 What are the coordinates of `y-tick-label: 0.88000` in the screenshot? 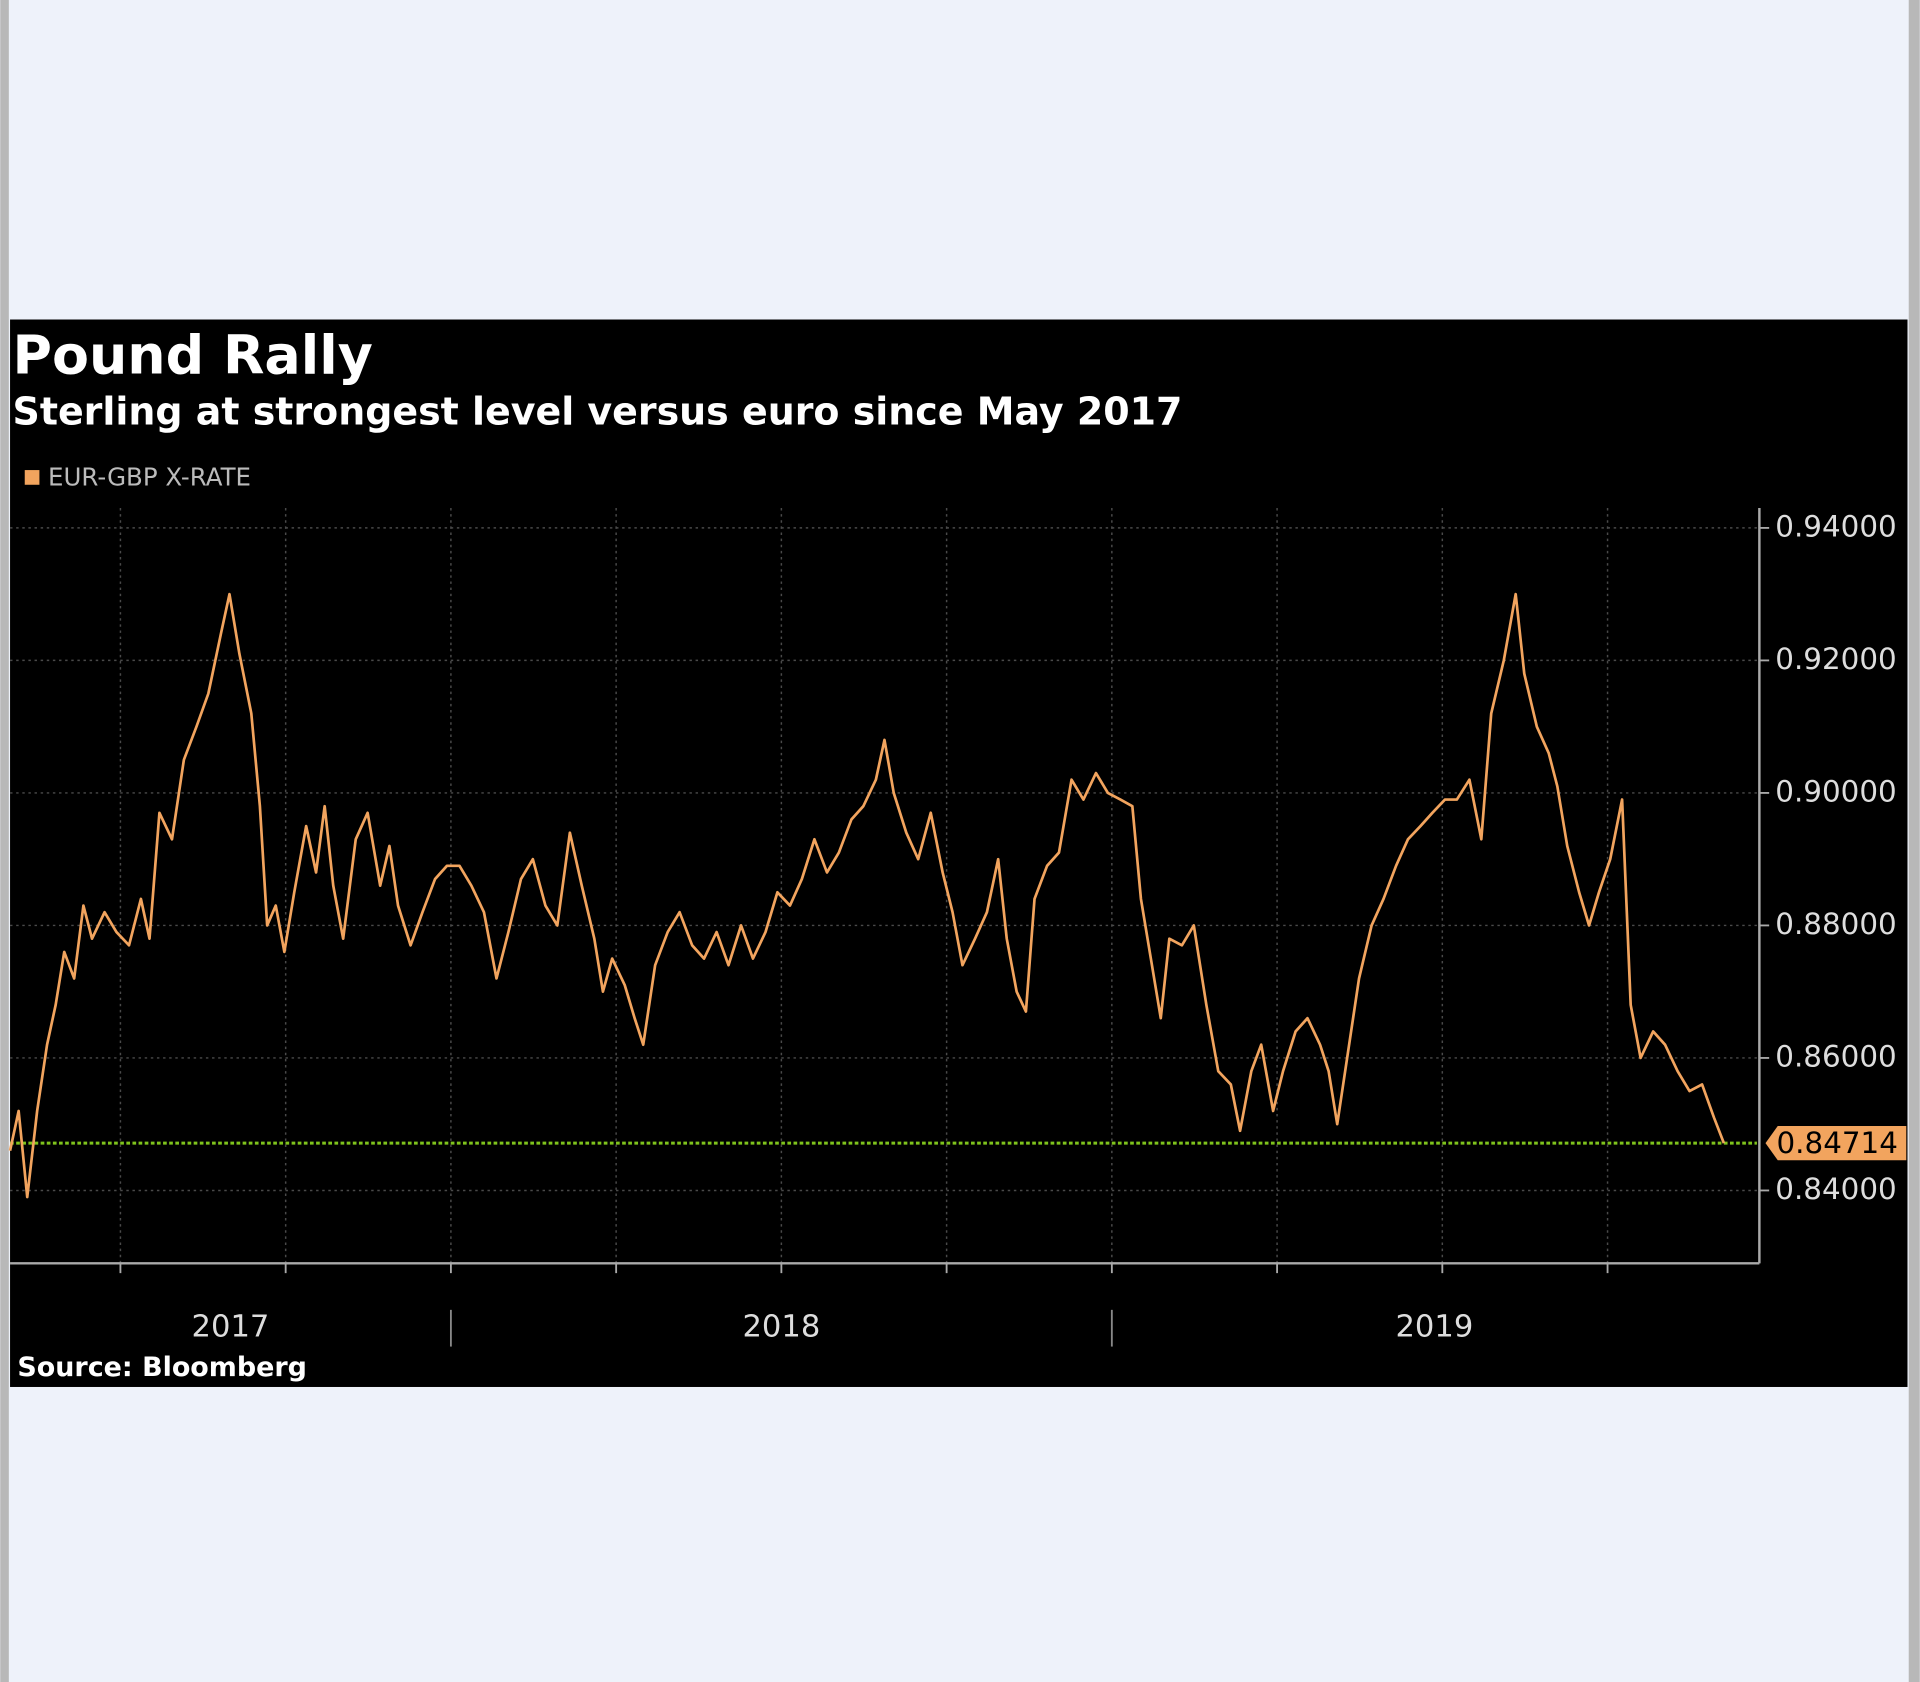 It's located at (1835, 924).